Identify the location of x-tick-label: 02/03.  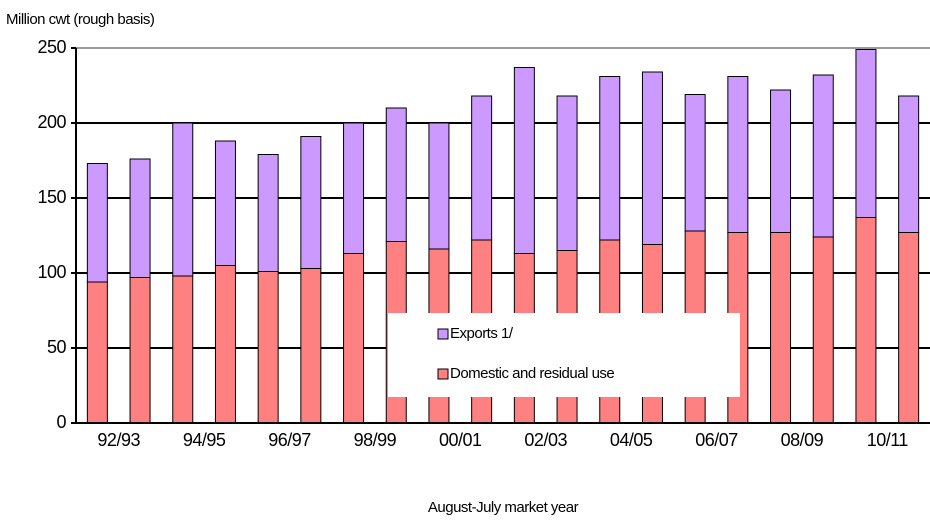
(545, 440).